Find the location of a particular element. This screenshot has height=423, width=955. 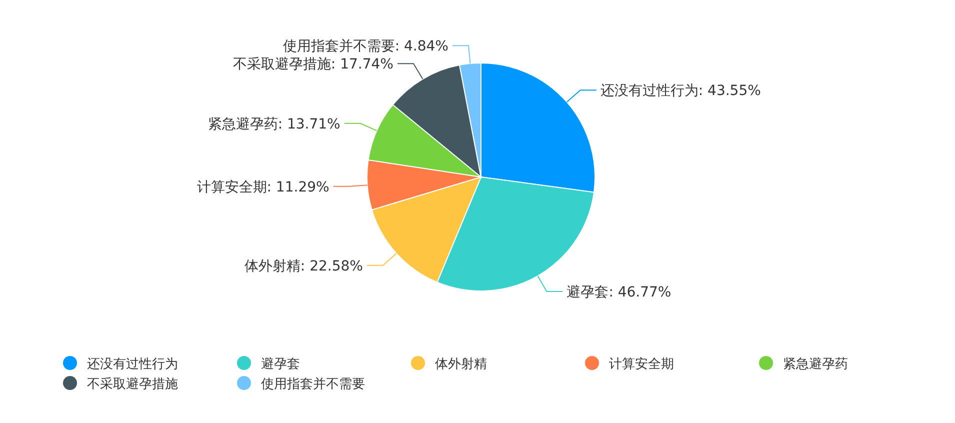

data-label: 还没有过性行为: 43.55% is located at coordinates (680, 91).